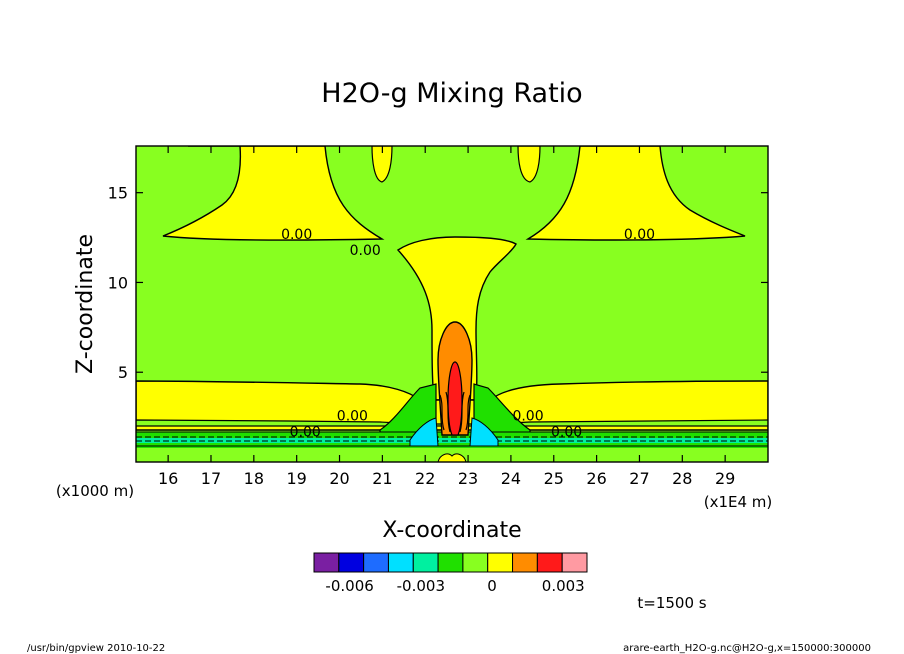  What do you see at coordinates (529, 164) in the screenshot?
I see `top-lobe-right` at bounding box center [529, 164].